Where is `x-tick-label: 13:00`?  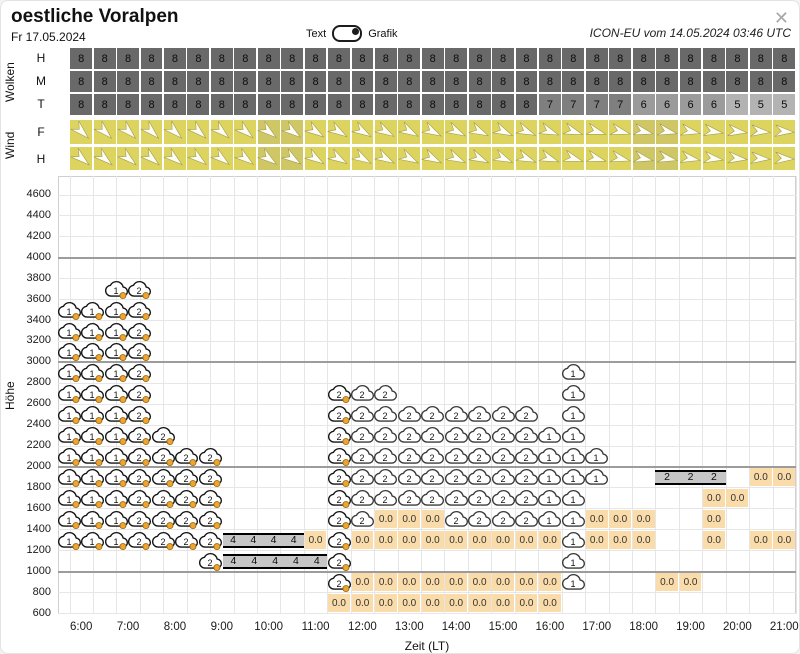
x-tick-label: 13:00 is located at coordinates (409, 627).